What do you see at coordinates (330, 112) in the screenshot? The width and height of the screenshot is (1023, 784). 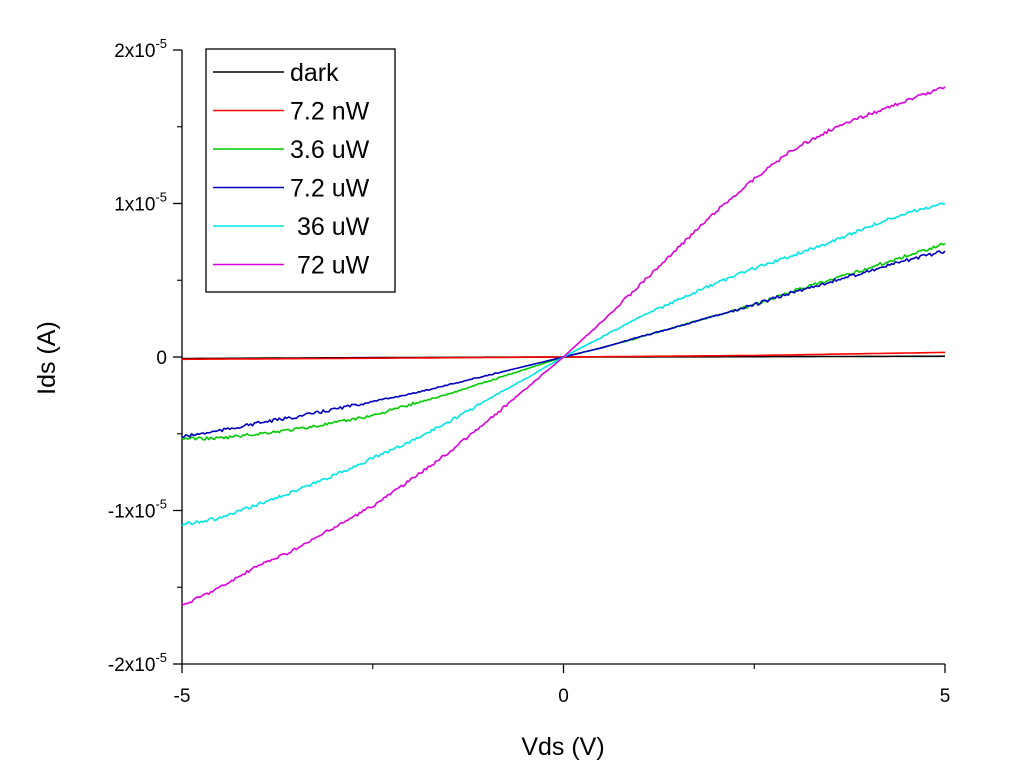 I see `legend-label: 7.2 nW` at bounding box center [330, 112].